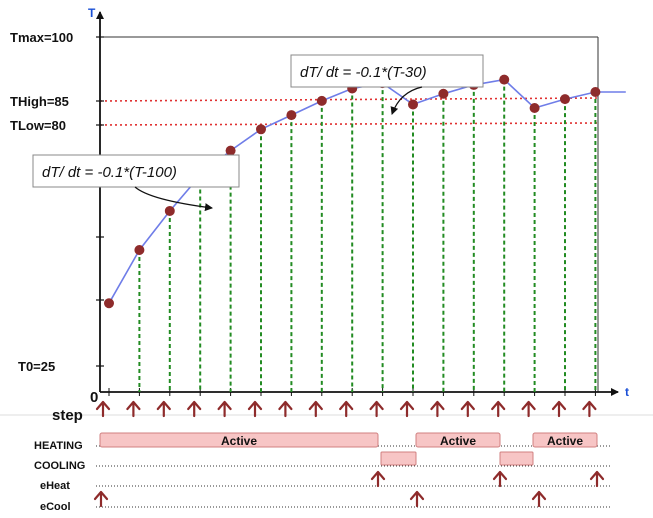  Describe the element at coordinates (173, 199) in the screenshot. I see `heating-callout-arrow` at that location.